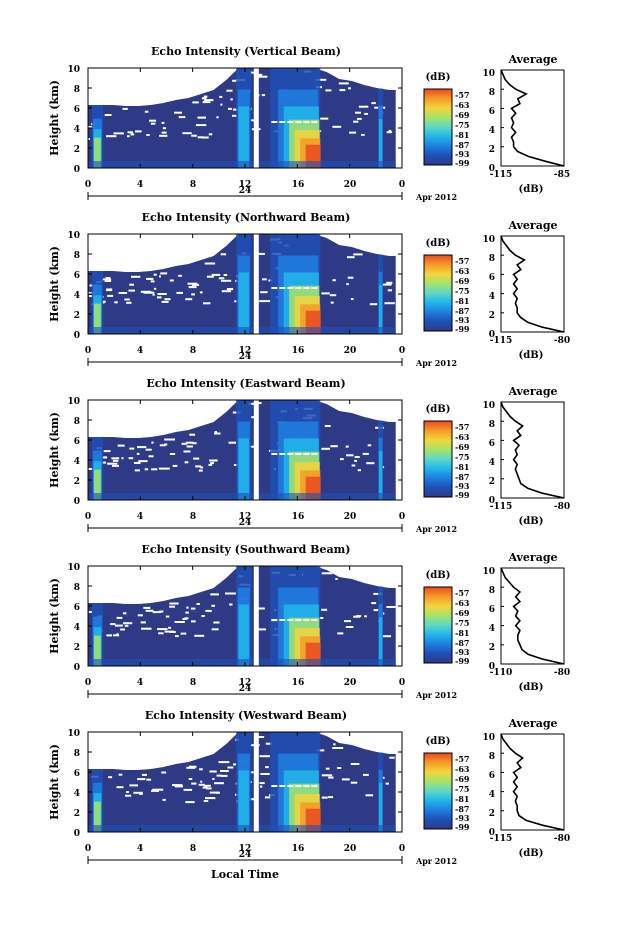  What do you see at coordinates (492, 667) in the screenshot?
I see `avg-y-tick: 0` at bounding box center [492, 667].